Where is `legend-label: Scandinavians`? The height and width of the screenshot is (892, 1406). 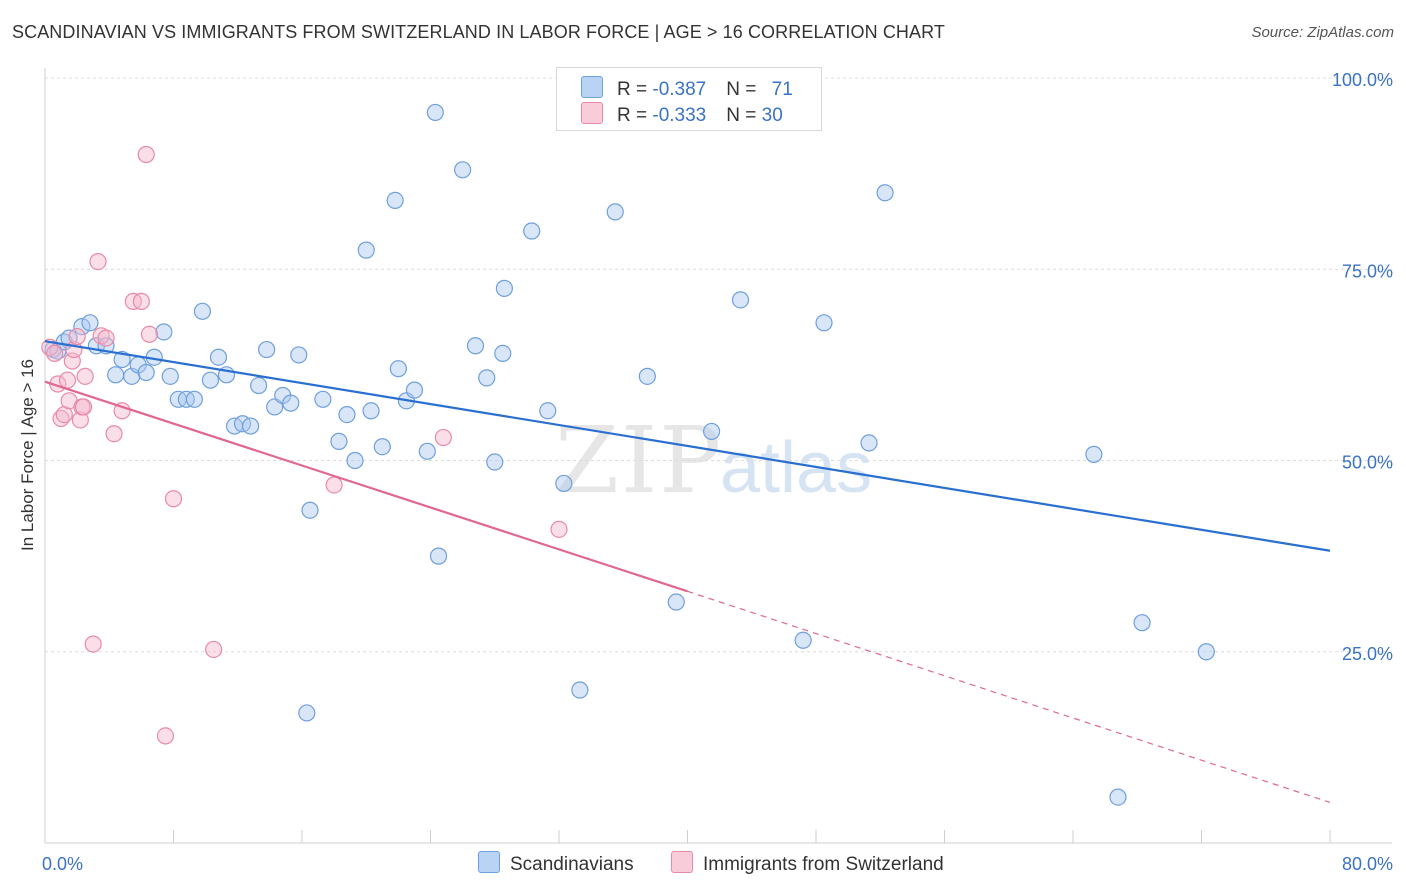
legend-label: Scandinavians is located at coordinates (572, 864).